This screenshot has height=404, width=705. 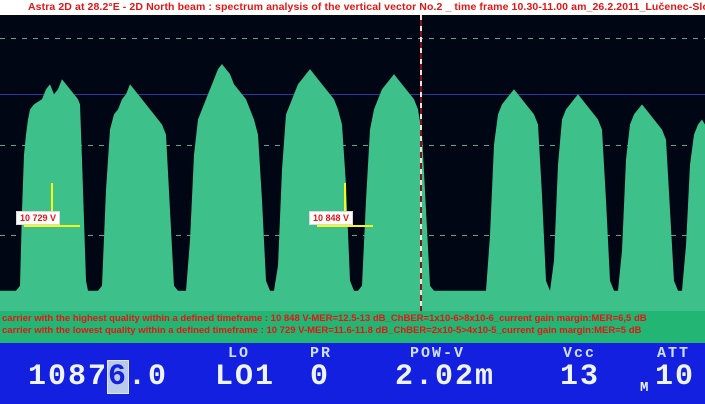 I want to click on gridline-mid, so click(x=352, y=145).